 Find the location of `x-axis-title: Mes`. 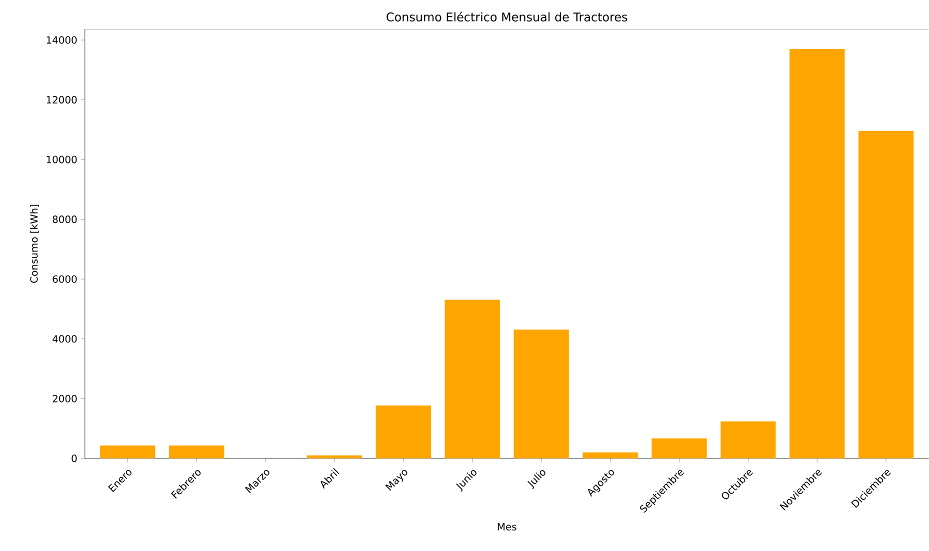

x-axis-title: Mes is located at coordinates (507, 526).